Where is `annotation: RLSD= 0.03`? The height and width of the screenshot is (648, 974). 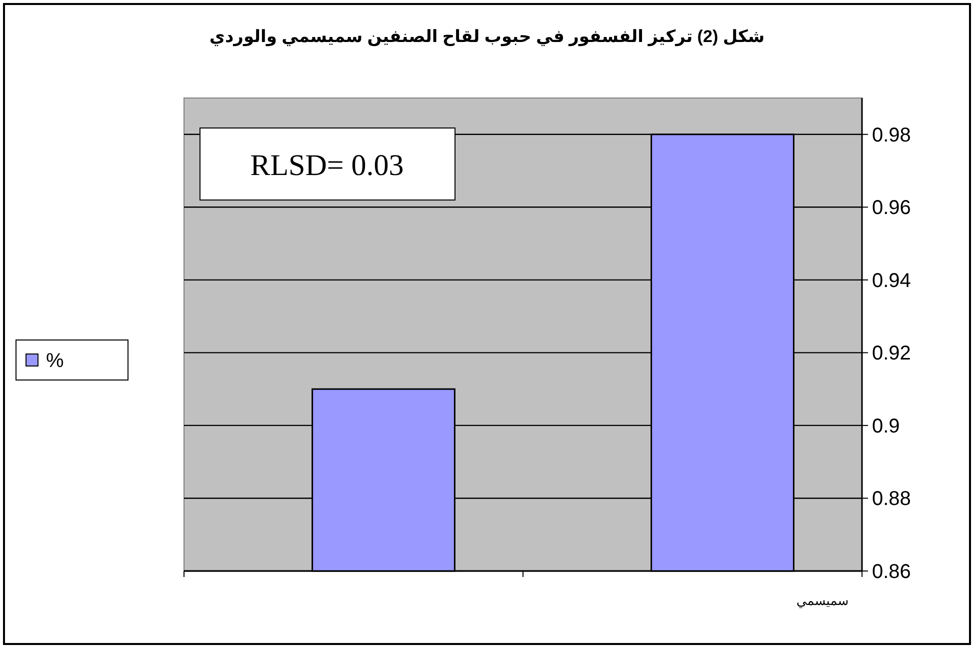
annotation: RLSD= 0.03 is located at coordinates (327, 165).